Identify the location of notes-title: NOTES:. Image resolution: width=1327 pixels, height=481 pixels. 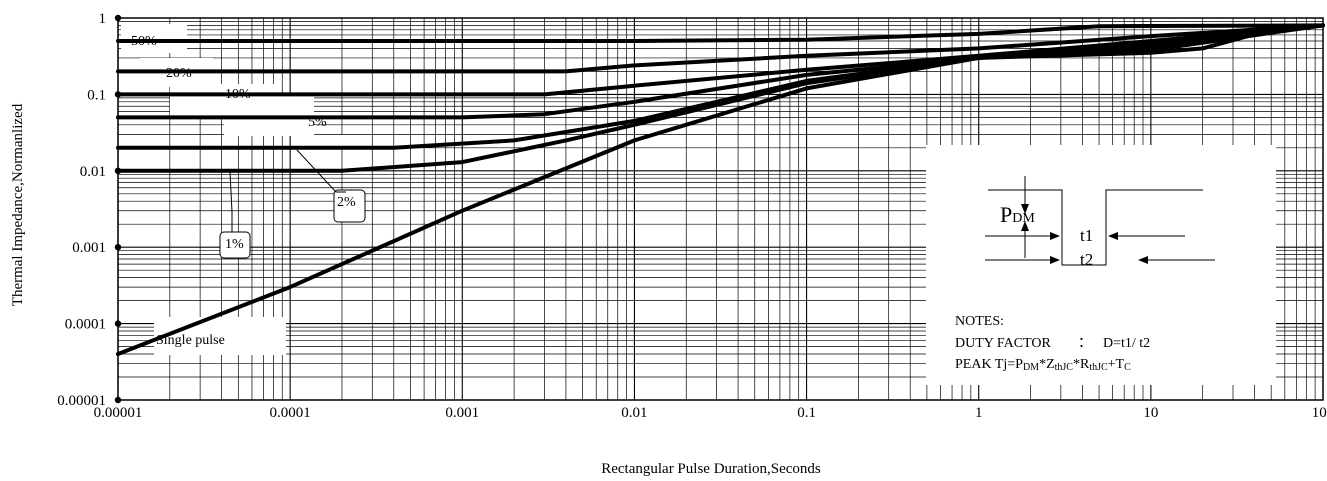
(979, 321).